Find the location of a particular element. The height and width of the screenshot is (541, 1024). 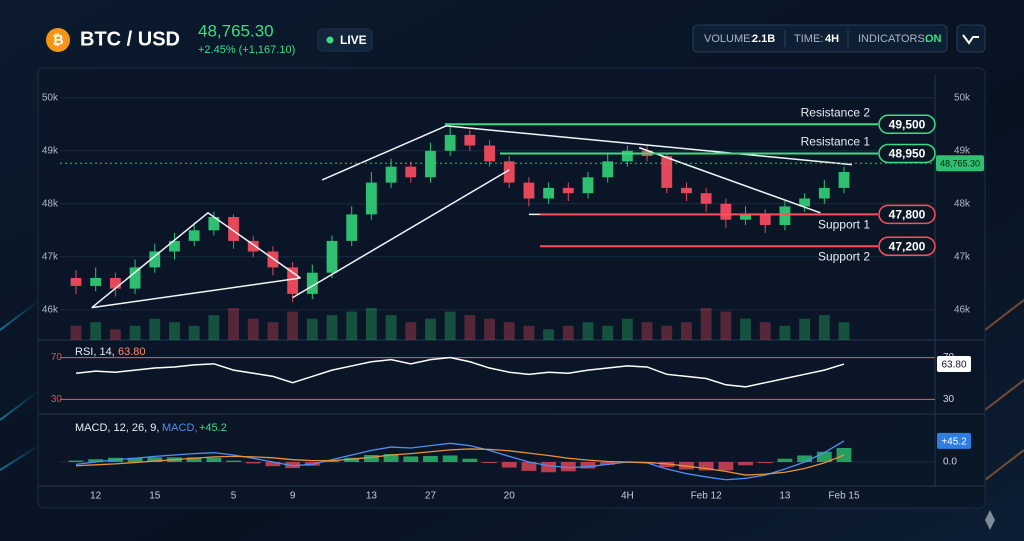

y-tick-label-left: 30 is located at coordinates (57, 399).